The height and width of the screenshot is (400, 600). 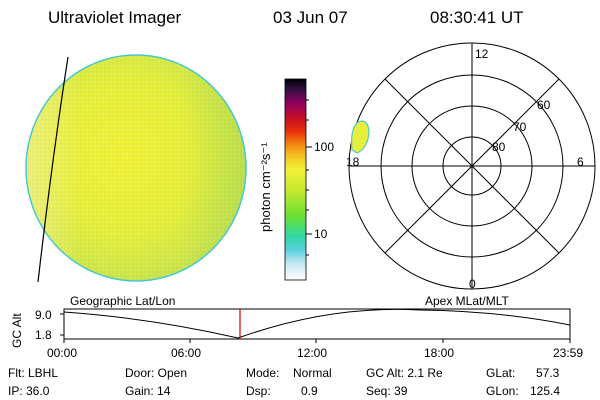 What do you see at coordinates (439, 353) in the screenshot?
I see `x-tick-1800: 18:00` at bounding box center [439, 353].